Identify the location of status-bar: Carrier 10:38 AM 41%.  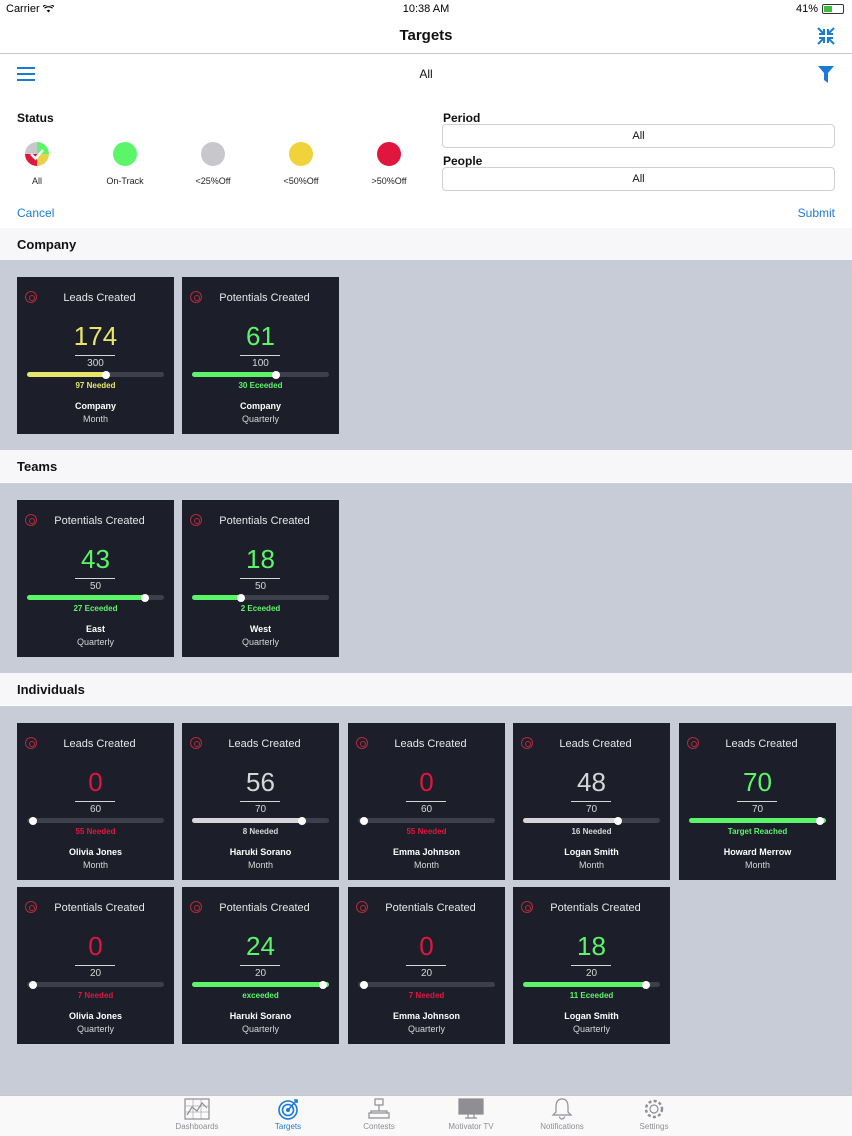
(426, 9).